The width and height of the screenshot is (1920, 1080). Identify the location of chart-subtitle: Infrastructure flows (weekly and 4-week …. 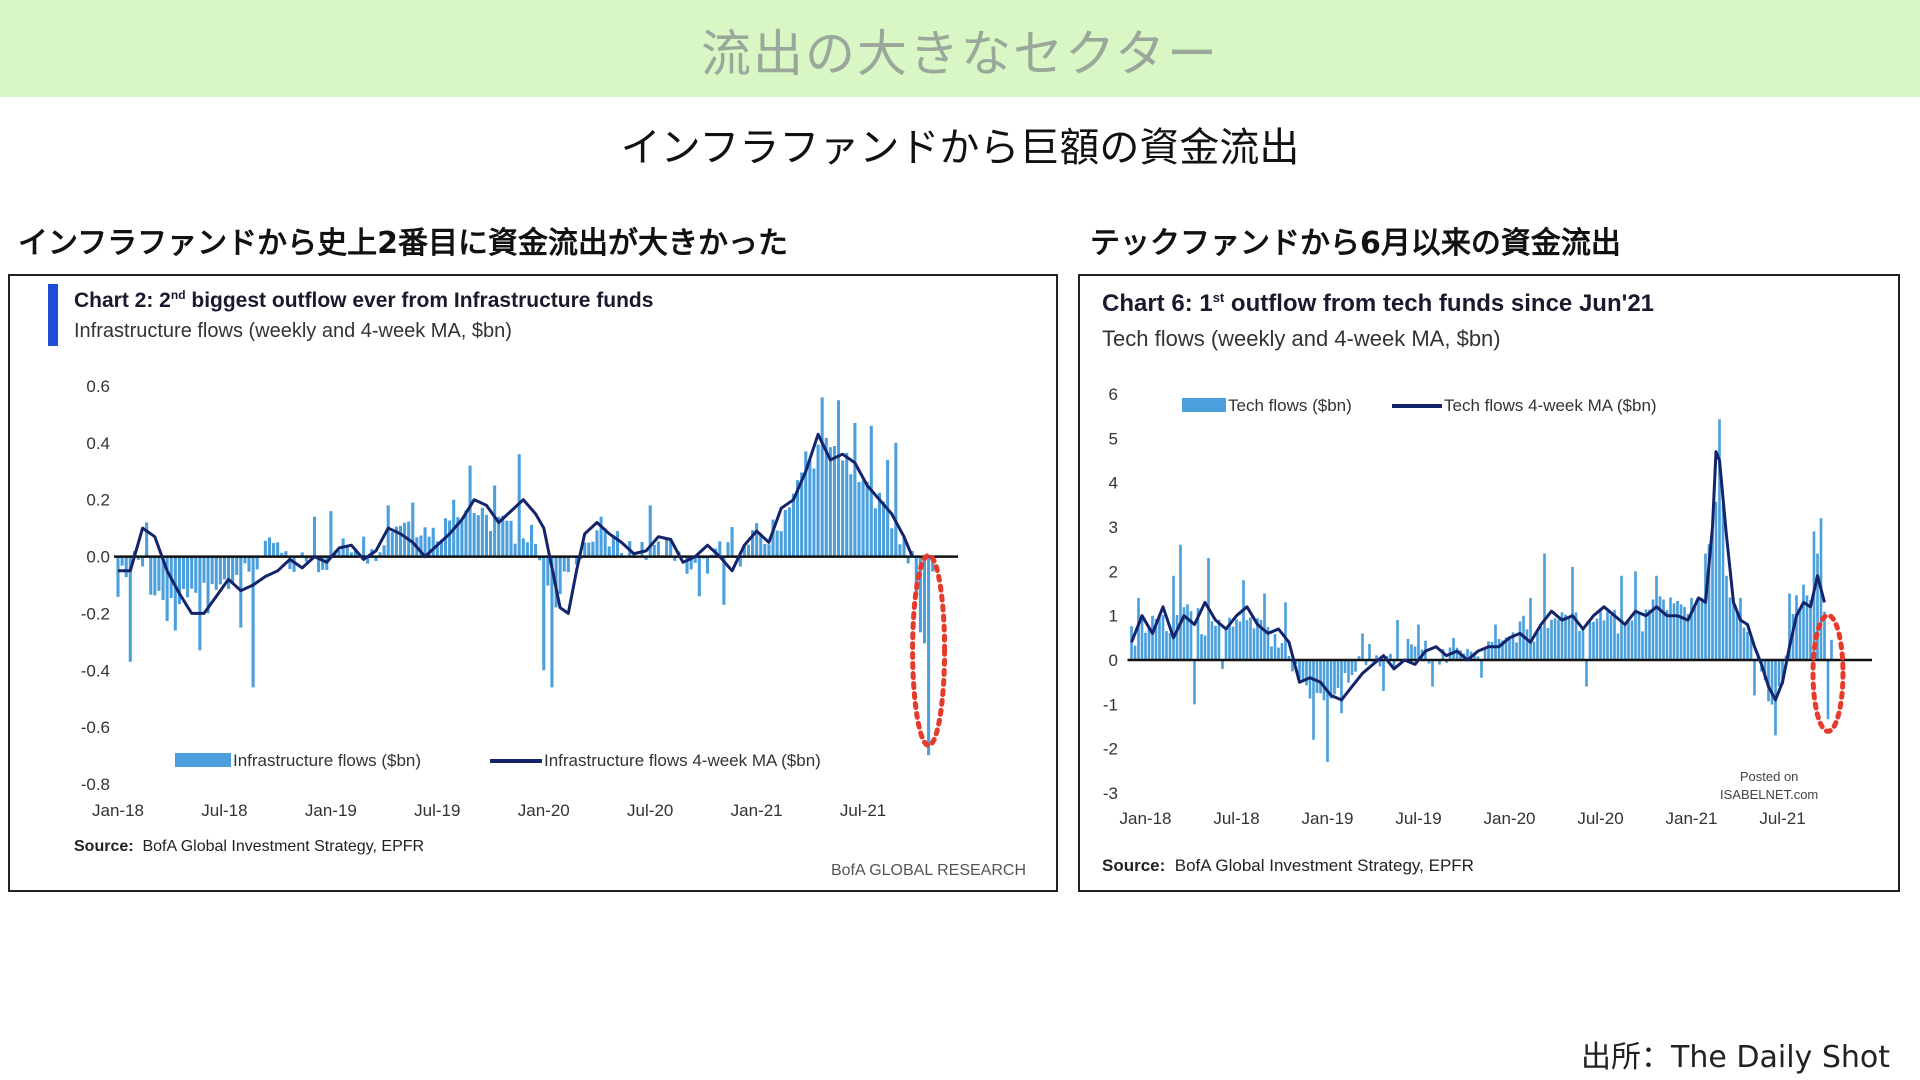
(293, 331).